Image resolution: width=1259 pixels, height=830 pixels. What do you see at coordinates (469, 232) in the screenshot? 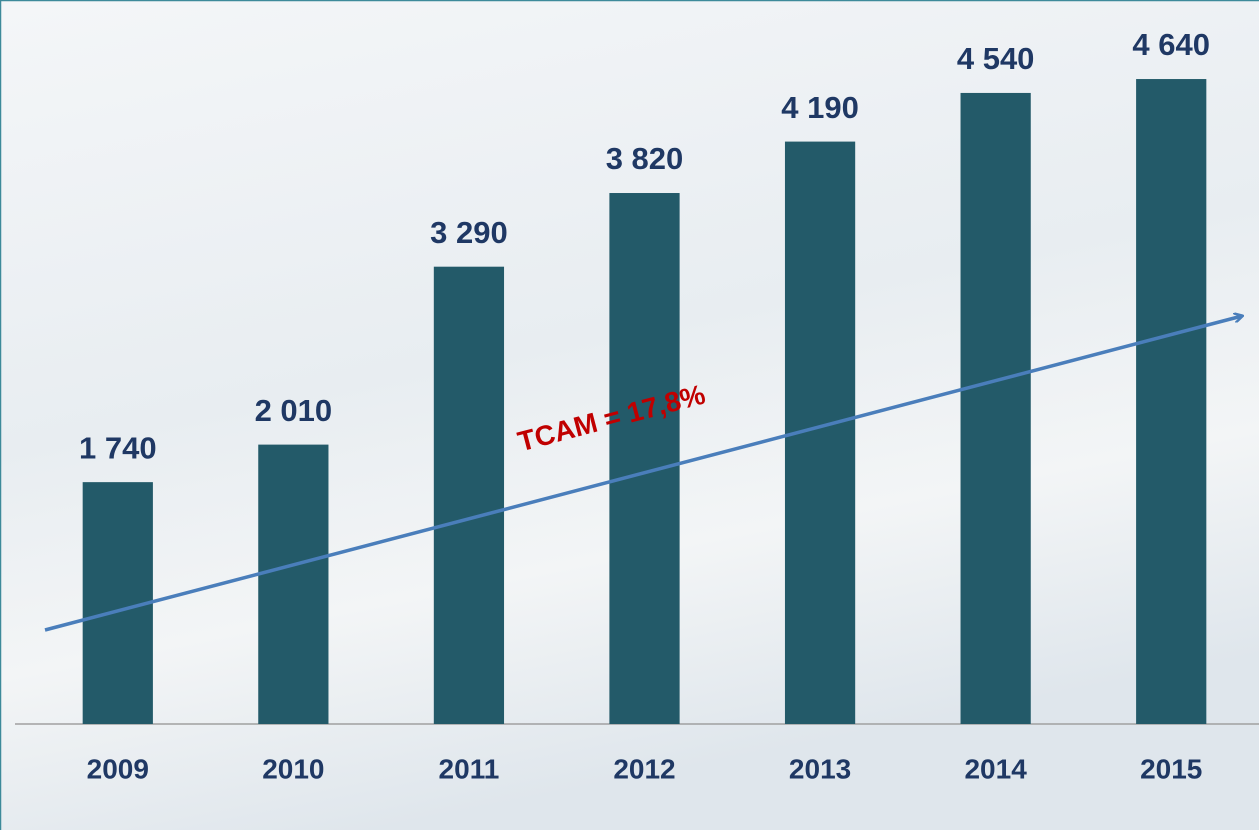
I see `value-label: 3 290` at bounding box center [469, 232].